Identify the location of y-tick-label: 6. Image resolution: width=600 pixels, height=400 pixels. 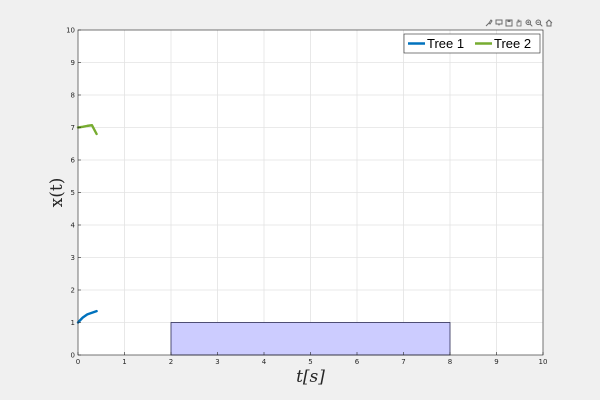
(73, 161).